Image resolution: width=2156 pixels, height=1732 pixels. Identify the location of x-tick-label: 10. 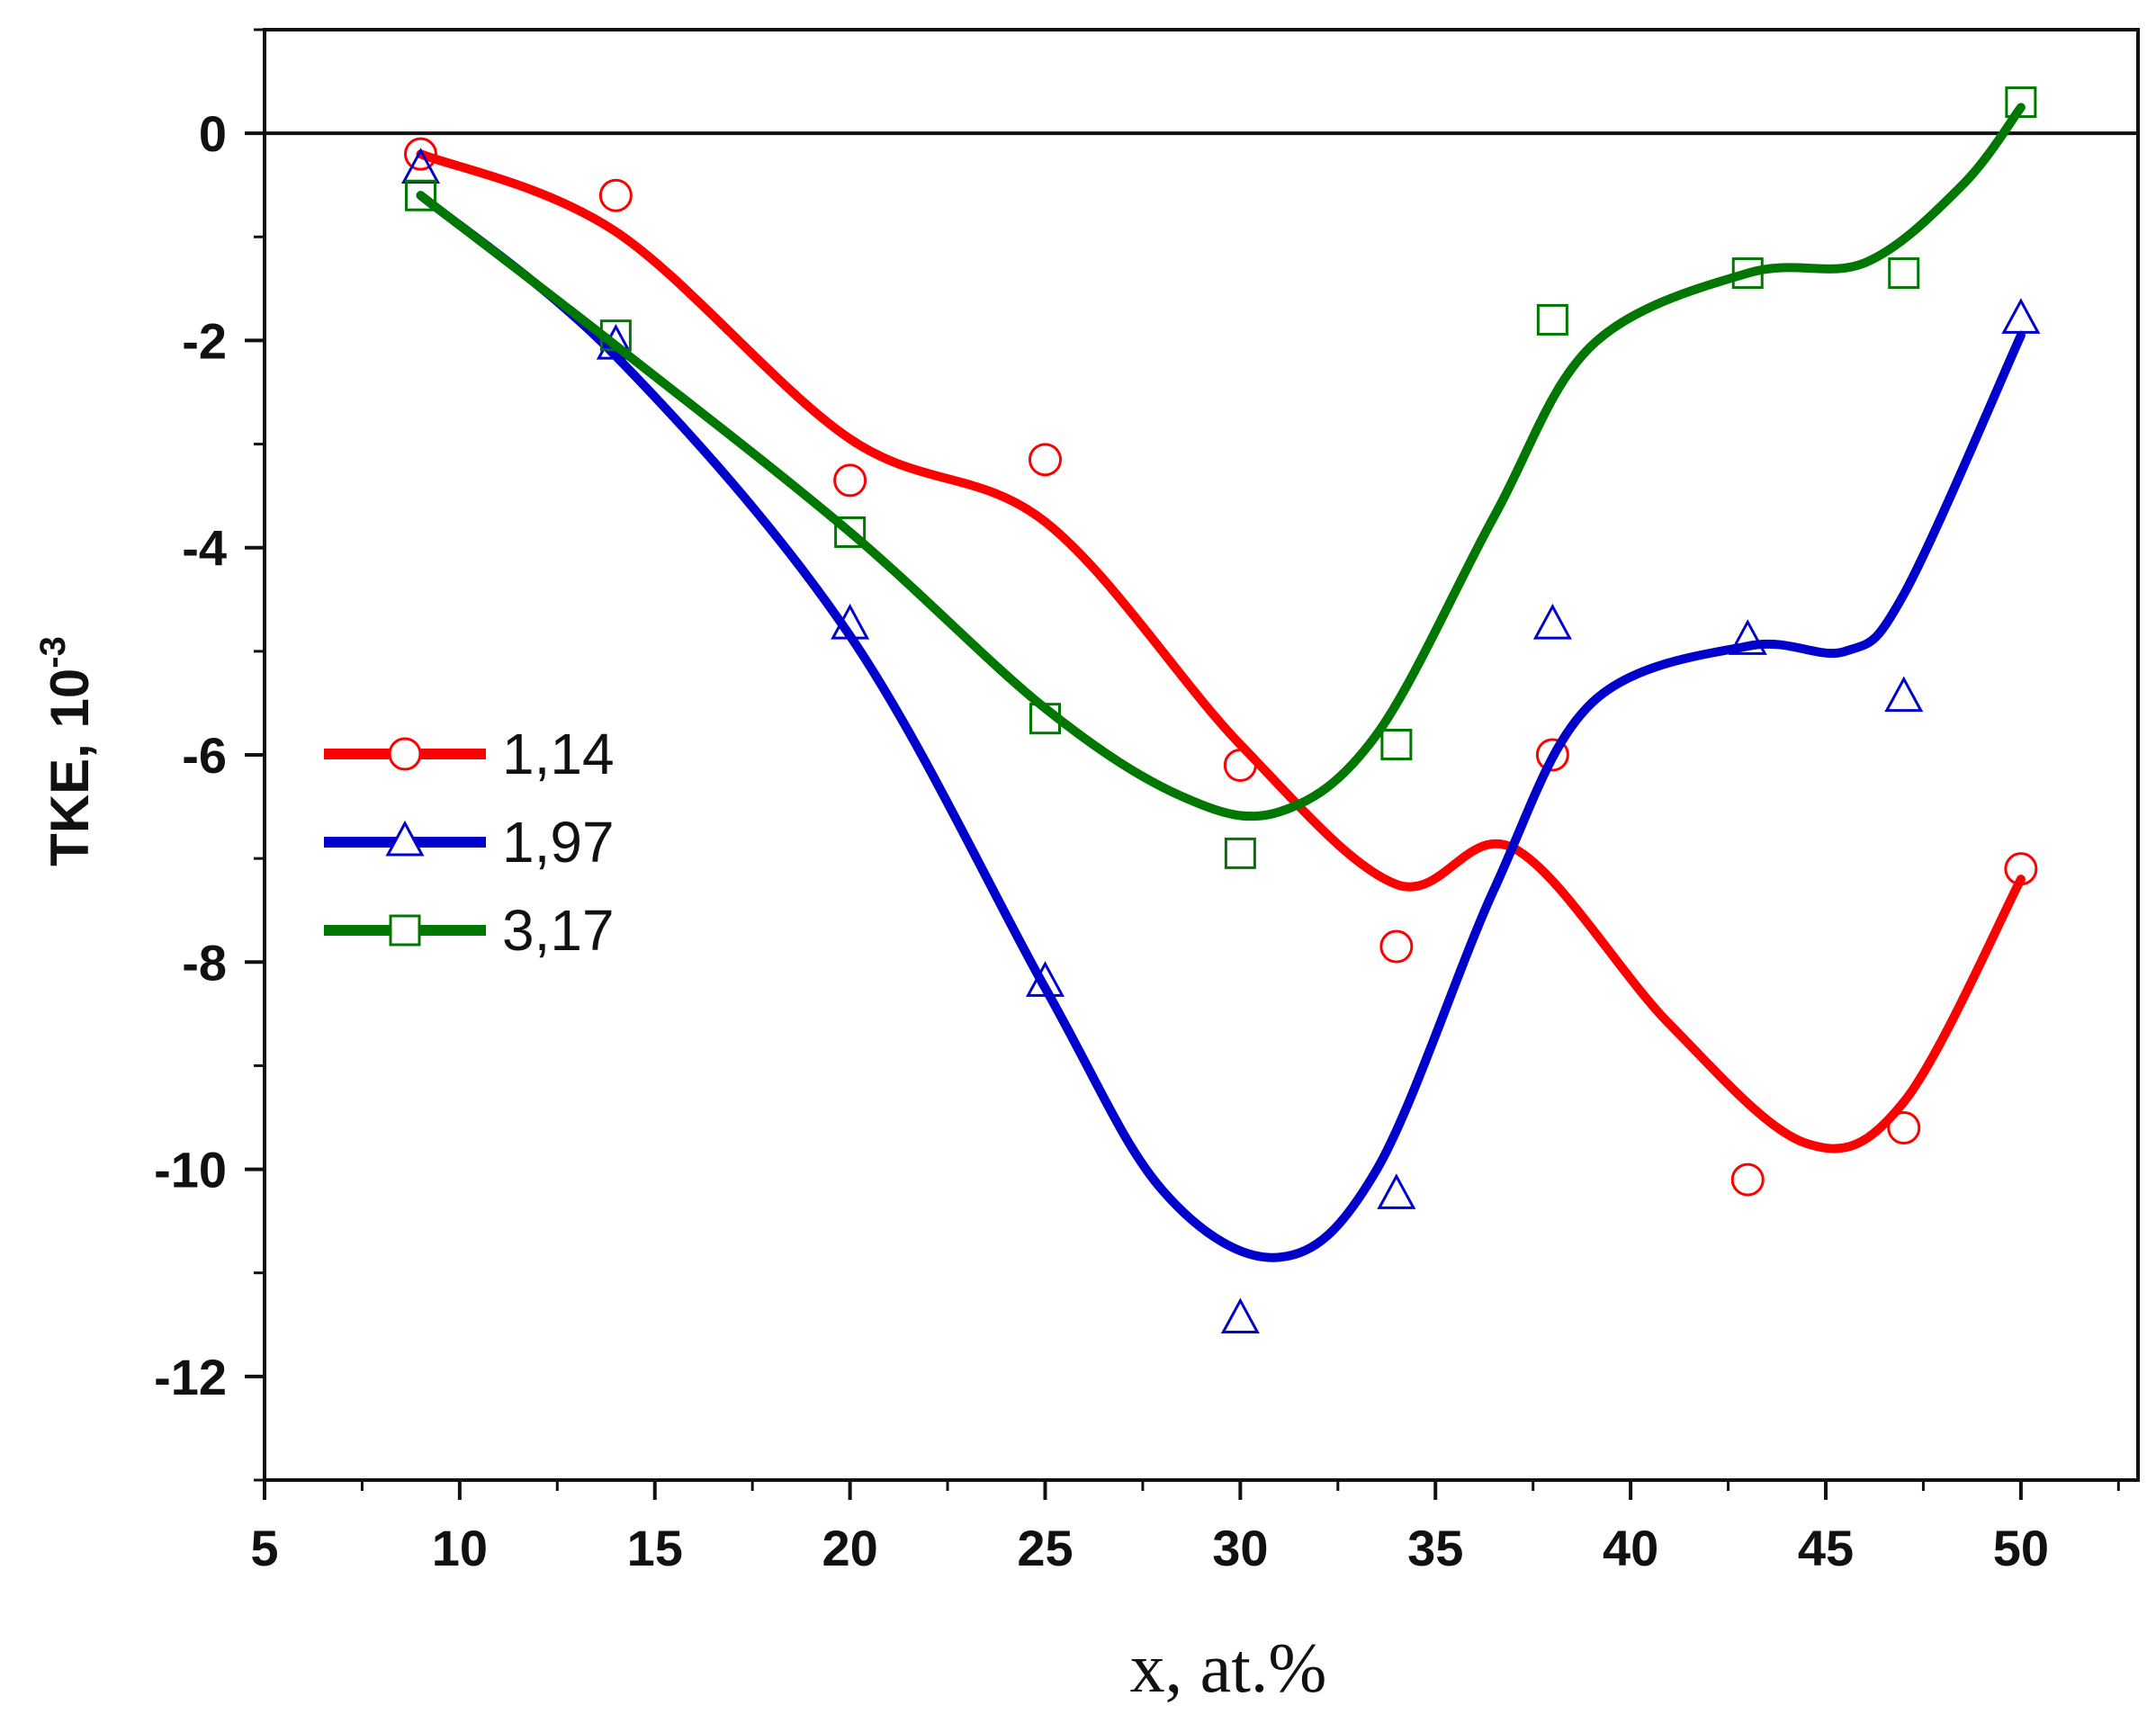
(460, 1548).